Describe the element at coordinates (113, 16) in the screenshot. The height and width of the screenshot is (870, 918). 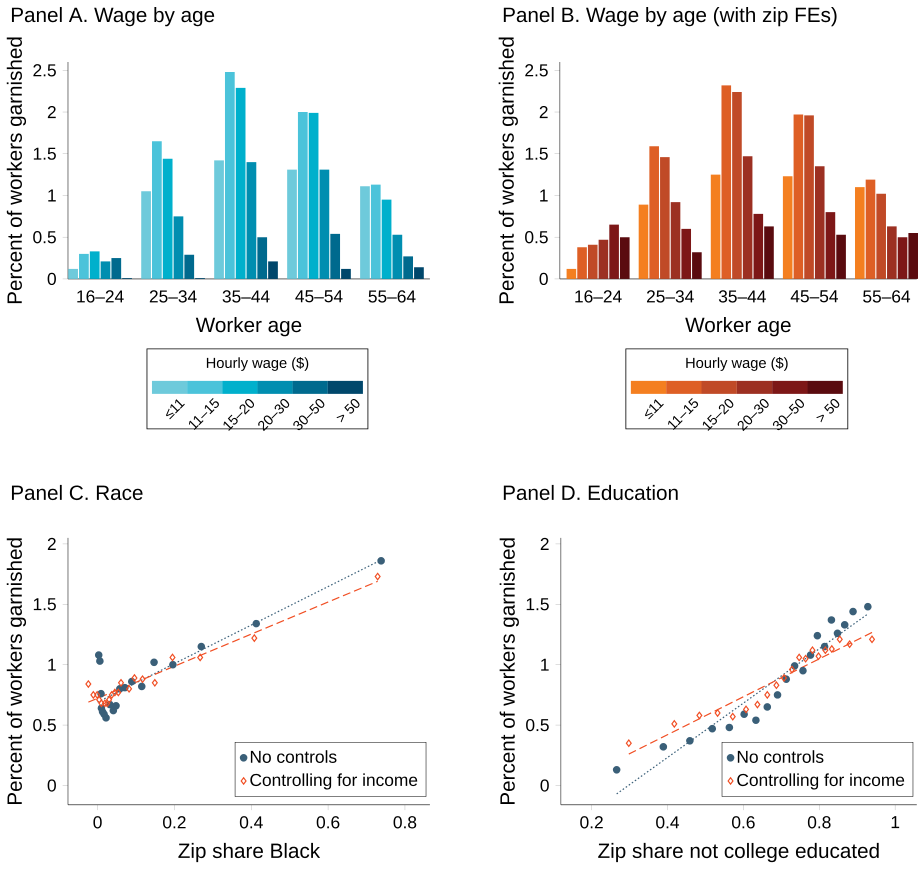
I see `chart-title: Panel A. Wage by age` at that location.